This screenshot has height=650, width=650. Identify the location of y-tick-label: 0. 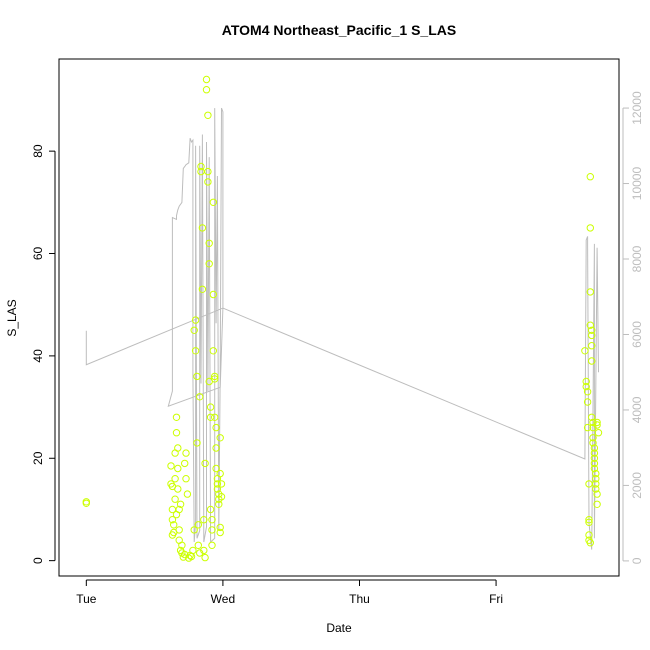
(38, 560).